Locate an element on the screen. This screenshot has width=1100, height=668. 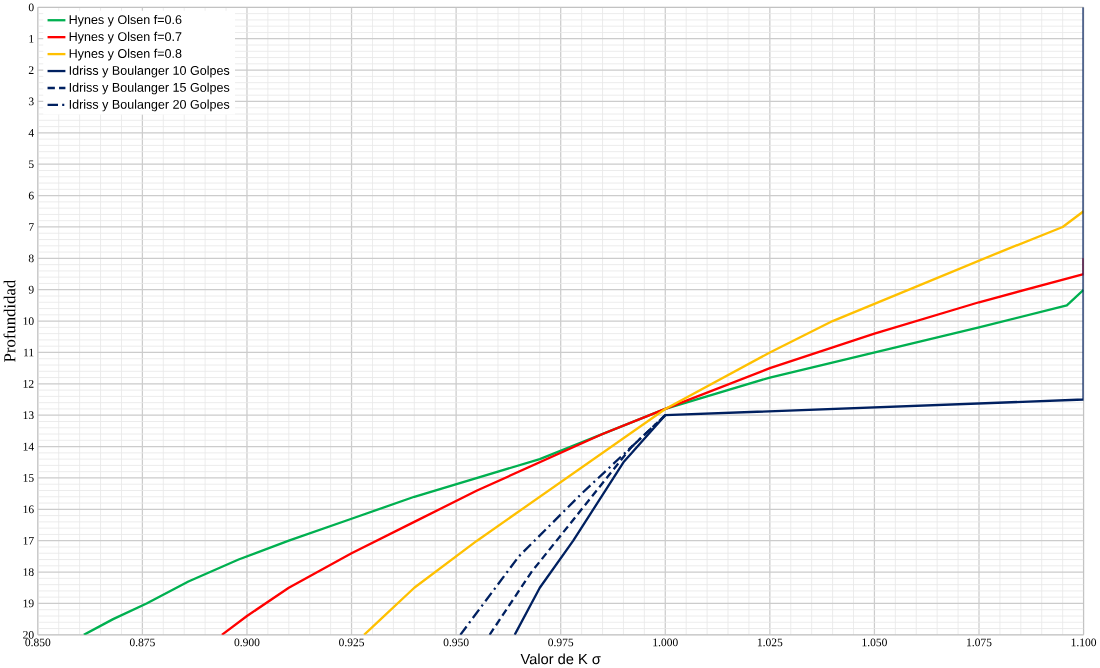
y-tick-label: 8 is located at coordinates (31, 258).